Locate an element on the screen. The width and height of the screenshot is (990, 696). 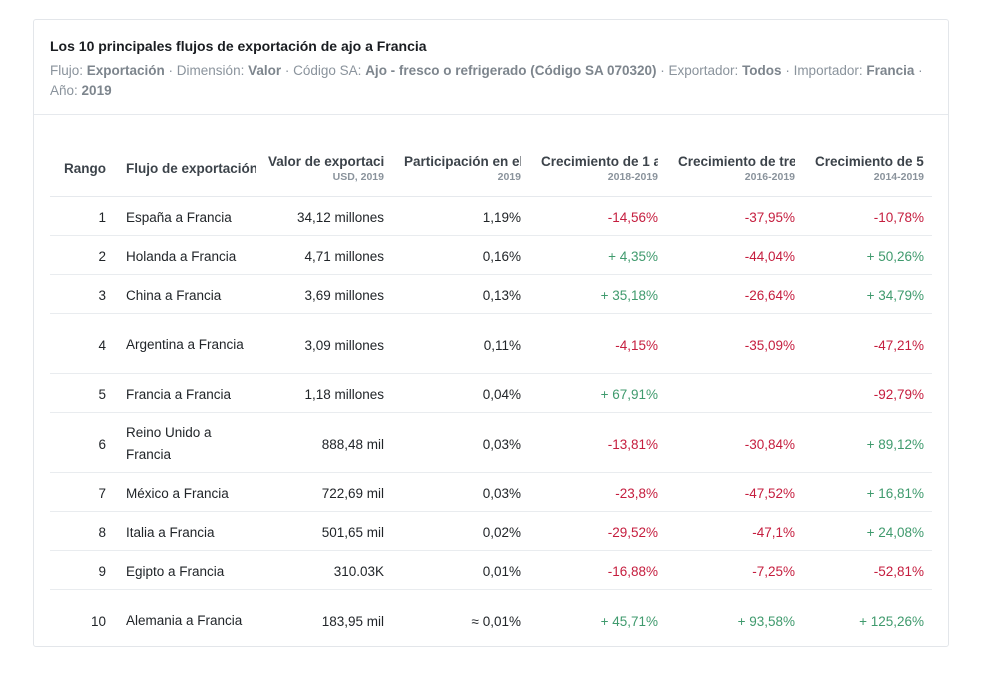
cell-growth-3y: -47,1% is located at coordinates (773, 532).